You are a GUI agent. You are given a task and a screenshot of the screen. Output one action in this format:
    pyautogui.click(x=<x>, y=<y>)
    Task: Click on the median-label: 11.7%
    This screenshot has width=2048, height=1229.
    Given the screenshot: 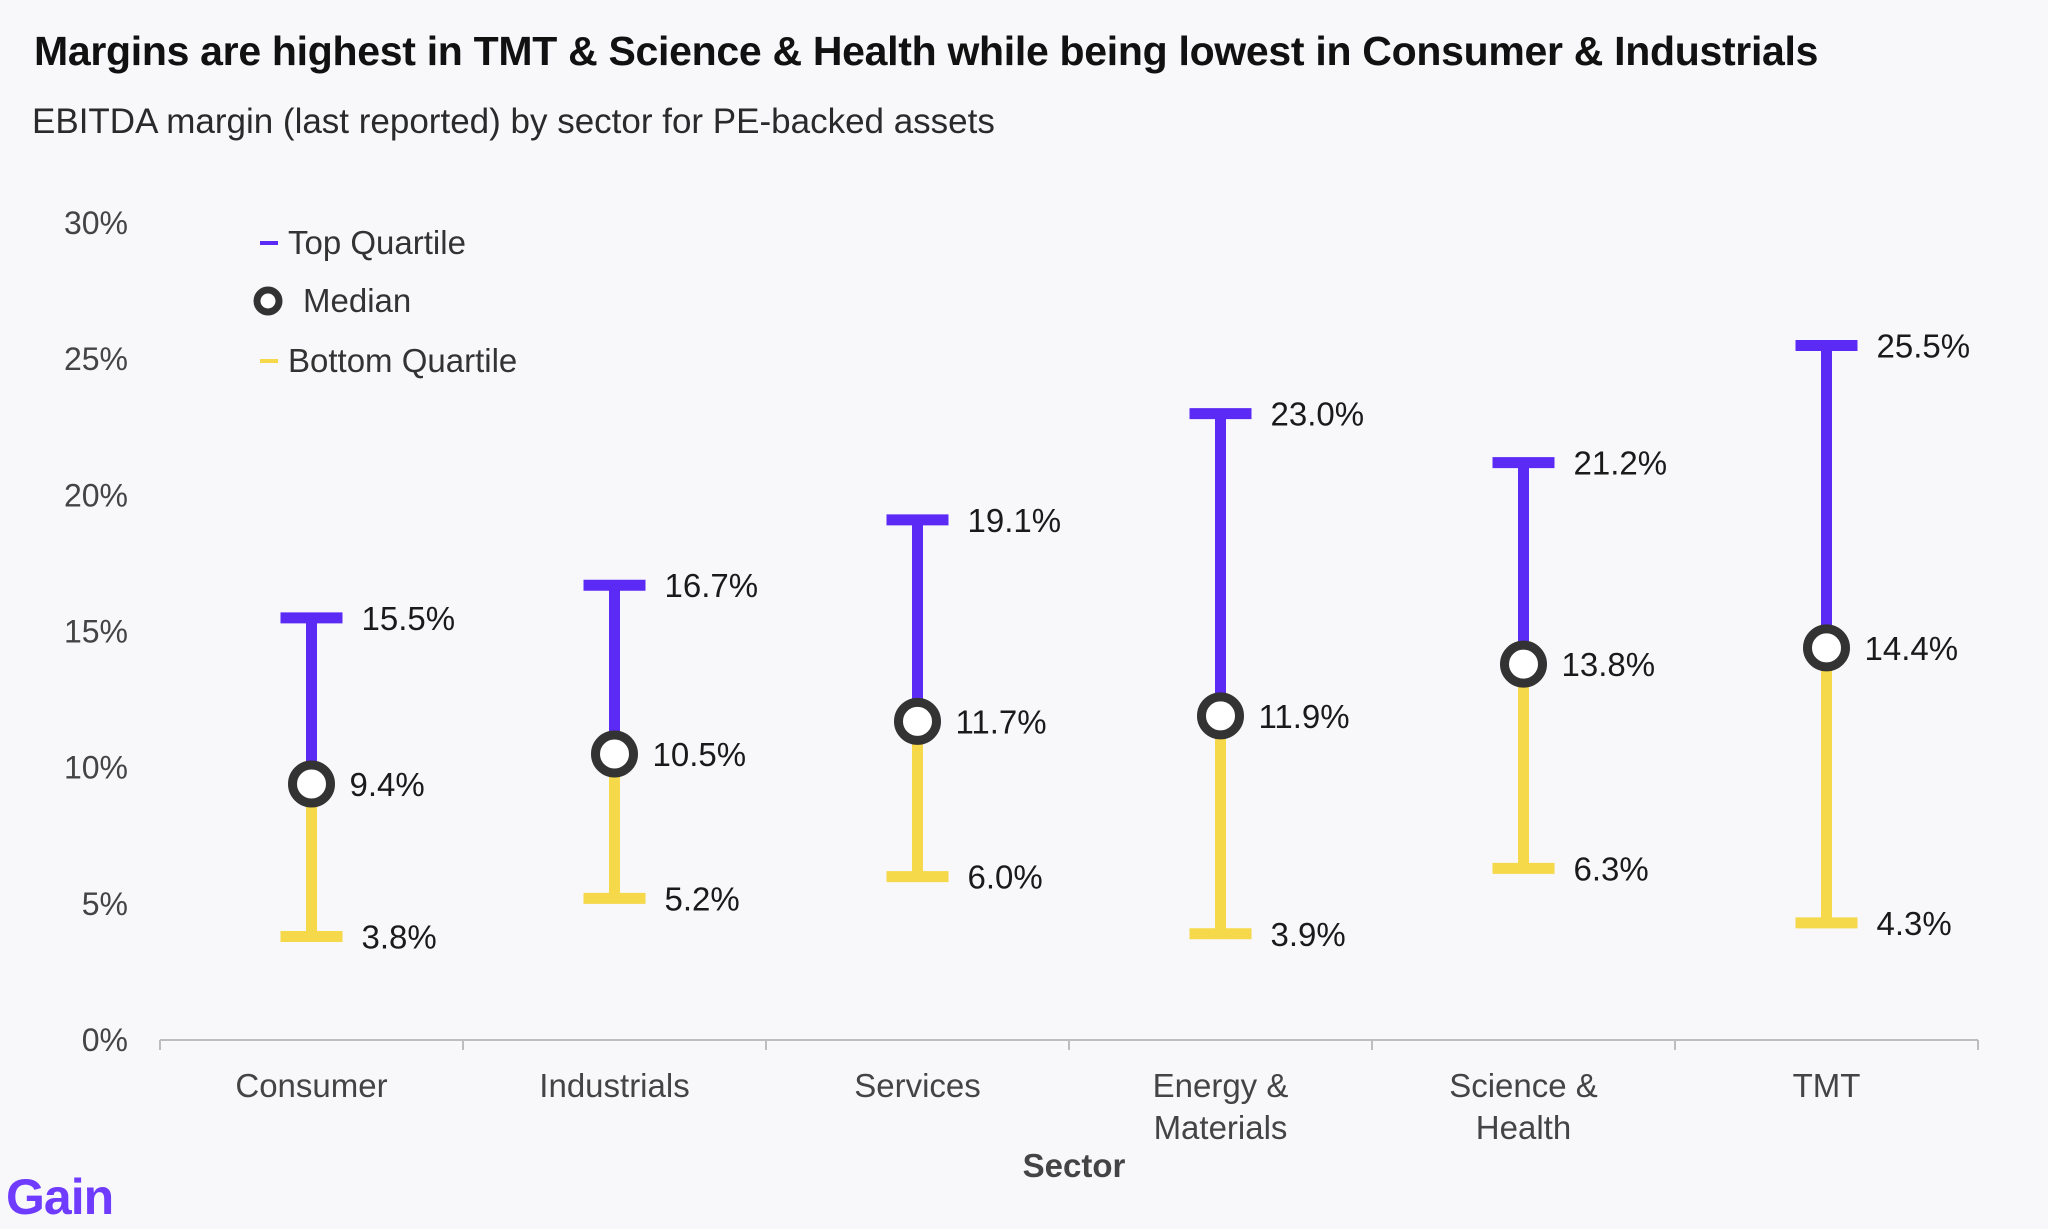 What is the action you would take?
    pyautogui.click(x=1001, y=721)
    